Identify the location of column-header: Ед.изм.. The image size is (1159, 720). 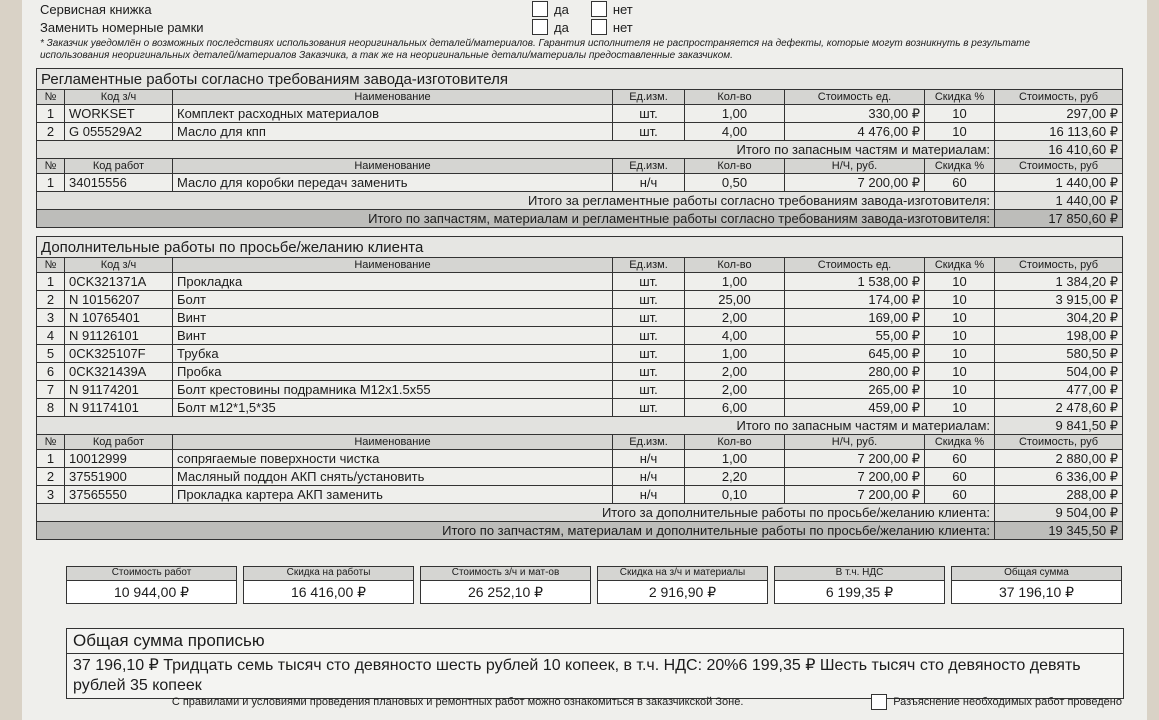
(648, 442).